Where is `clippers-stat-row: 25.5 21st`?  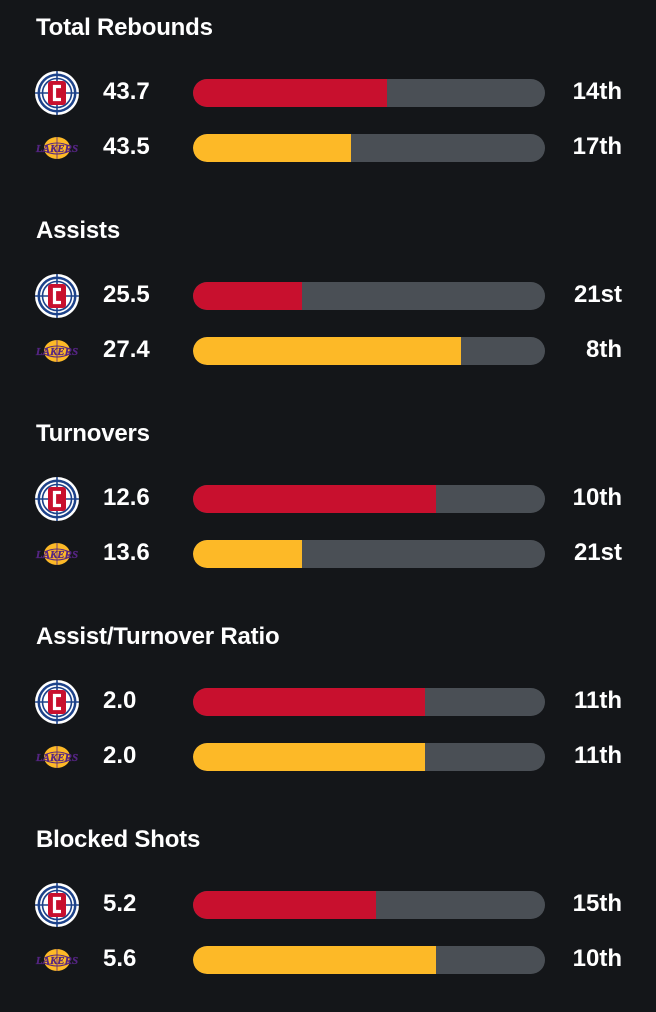
clippers-stat-row: 25.5 21st is located at coordinates (328, 296).